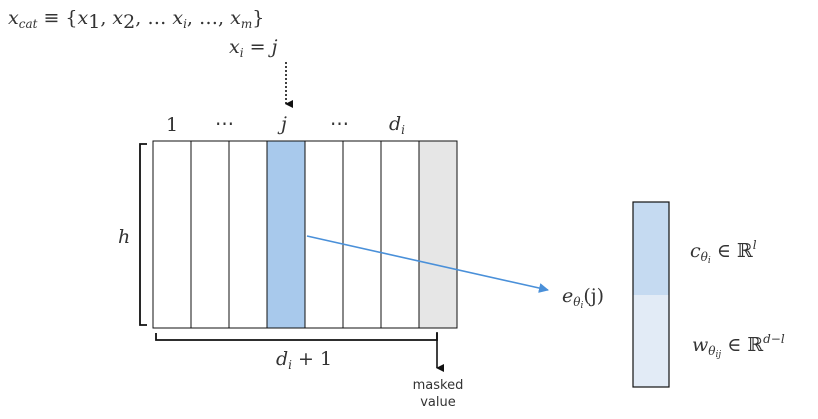 The width and height of the screenshot is (818, 419). Describe the element at coordinates (438, 385) in the screenshot. I see `masked-label-line-1: masked` at that location.